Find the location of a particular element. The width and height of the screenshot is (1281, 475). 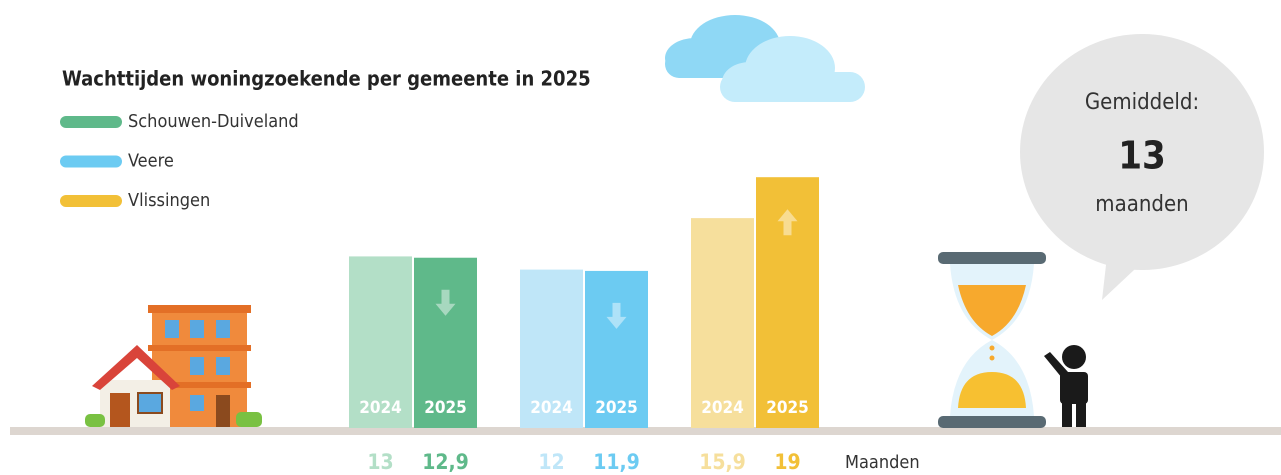

value-label: 11,9 is located at coordinates (616, 462).